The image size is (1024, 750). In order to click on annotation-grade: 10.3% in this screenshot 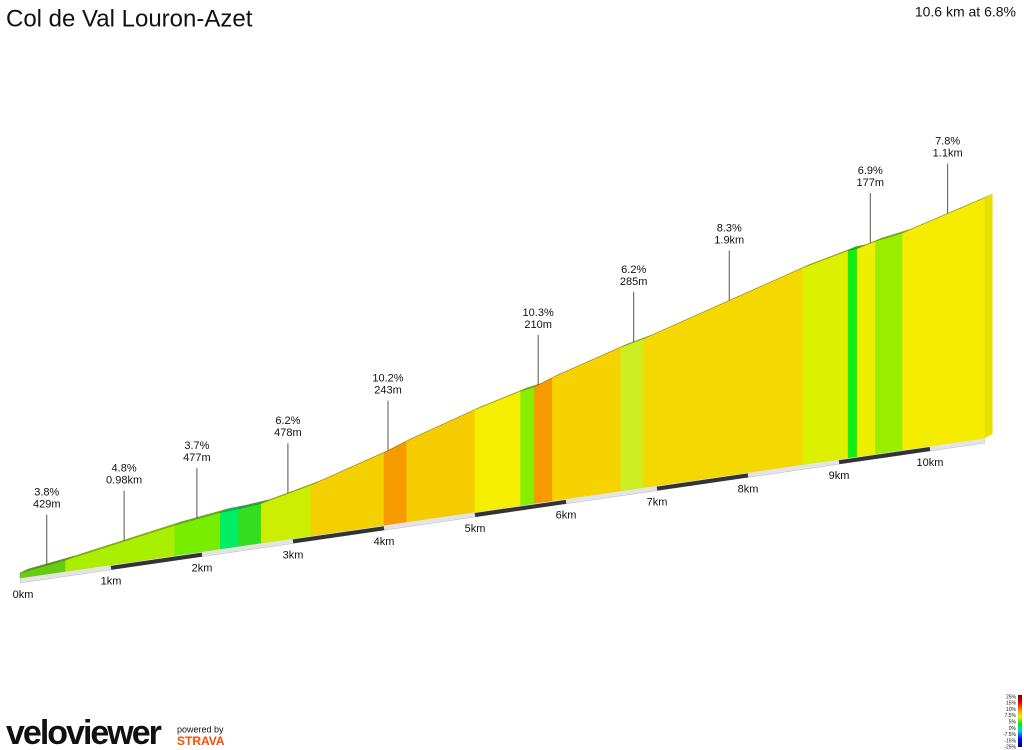, I will do `click(538, 313)`.